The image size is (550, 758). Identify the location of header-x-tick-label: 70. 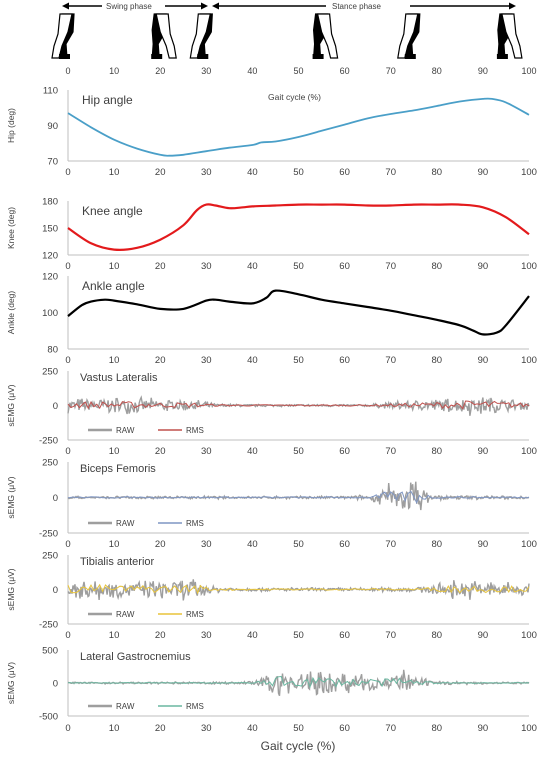
(391, 71).